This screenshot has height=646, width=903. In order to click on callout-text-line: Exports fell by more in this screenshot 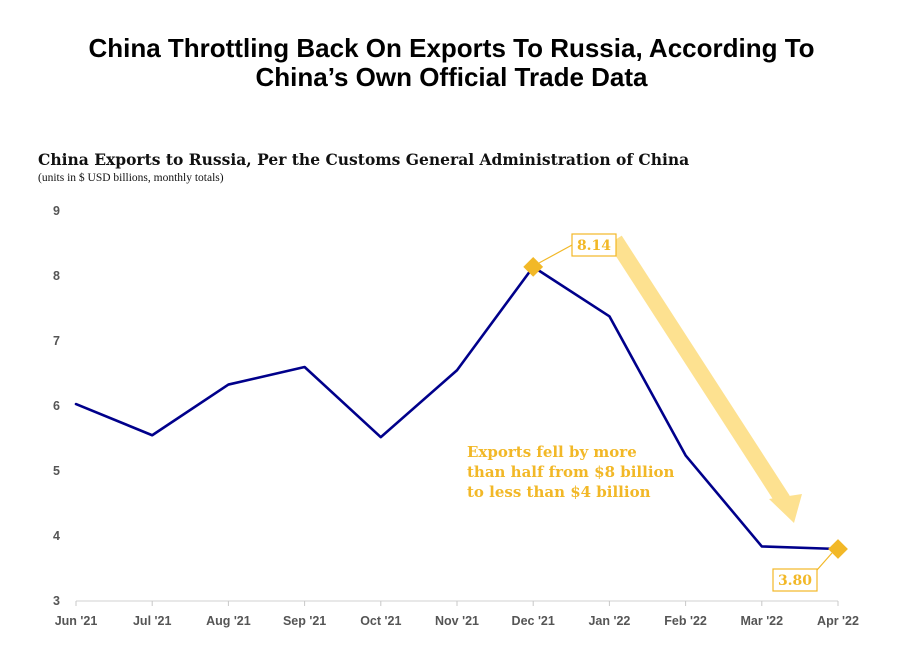, I will do `click(552, 452)`.